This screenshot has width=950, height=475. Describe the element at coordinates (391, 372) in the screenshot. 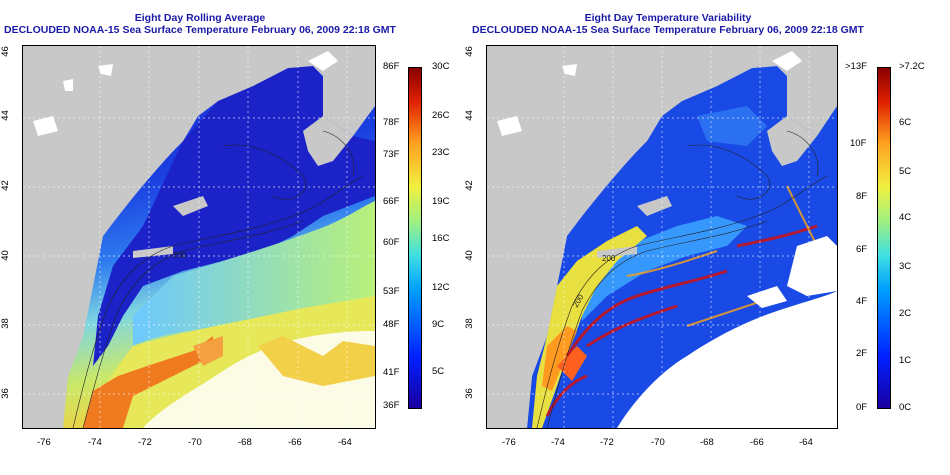

I see `left-cbar-f: 41F` at that location.